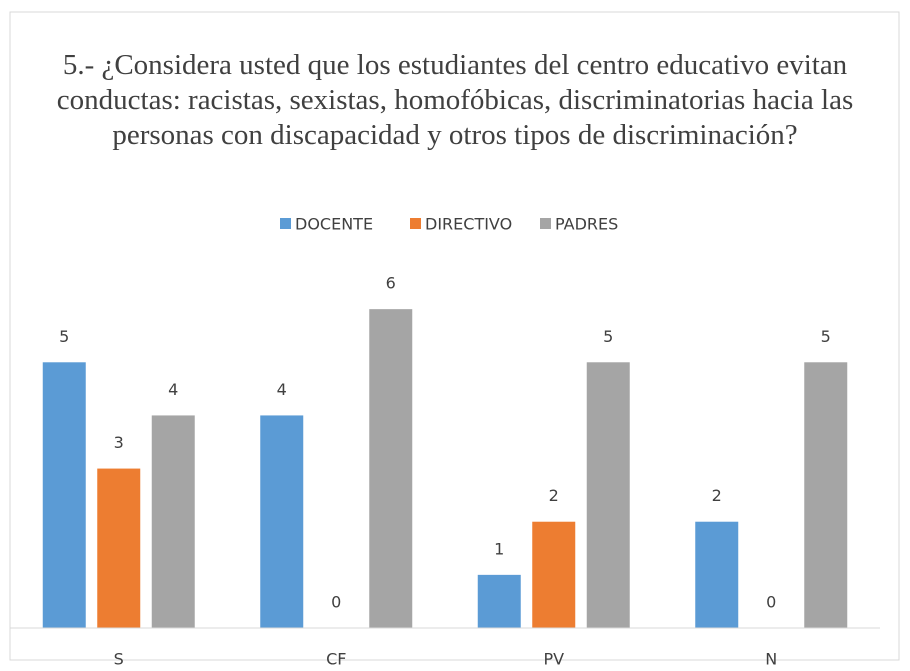 This screenshot has width=910, height=671. I want to click on x-tick-label: N, so click(771, 659).